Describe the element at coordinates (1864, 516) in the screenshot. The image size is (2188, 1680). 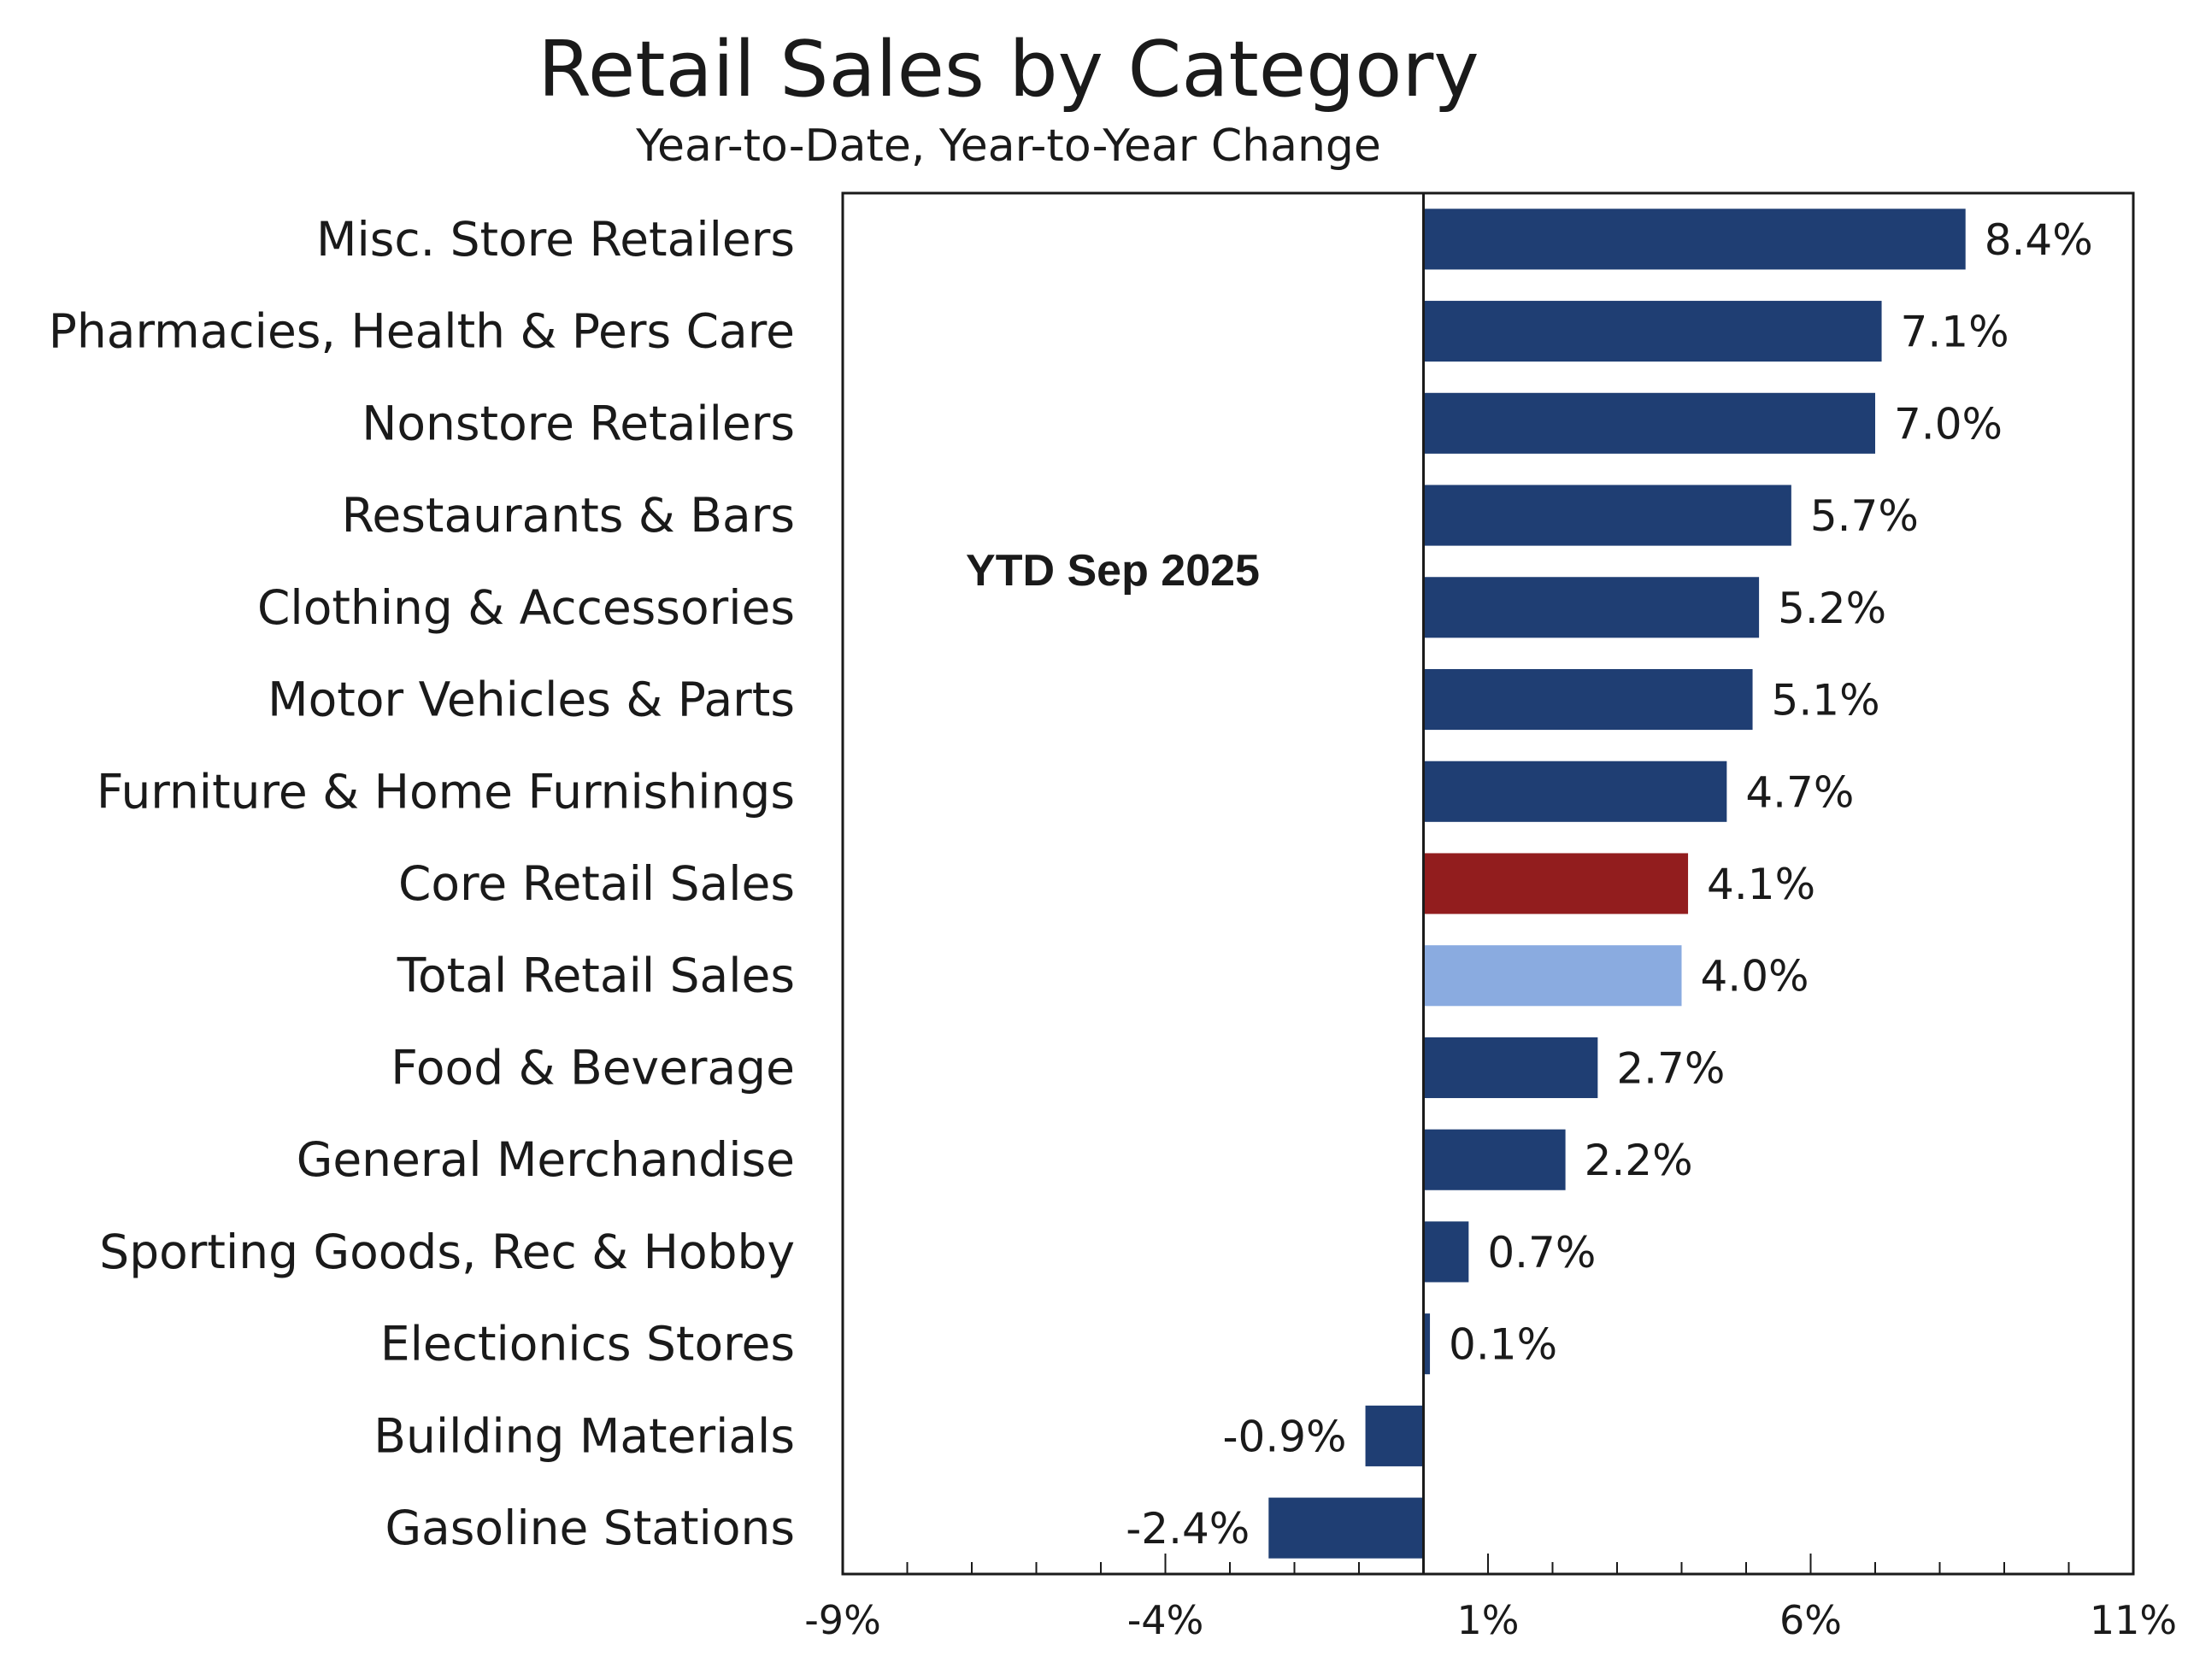
I see `value-label-restaurants-bars: 5.7%` at that location.